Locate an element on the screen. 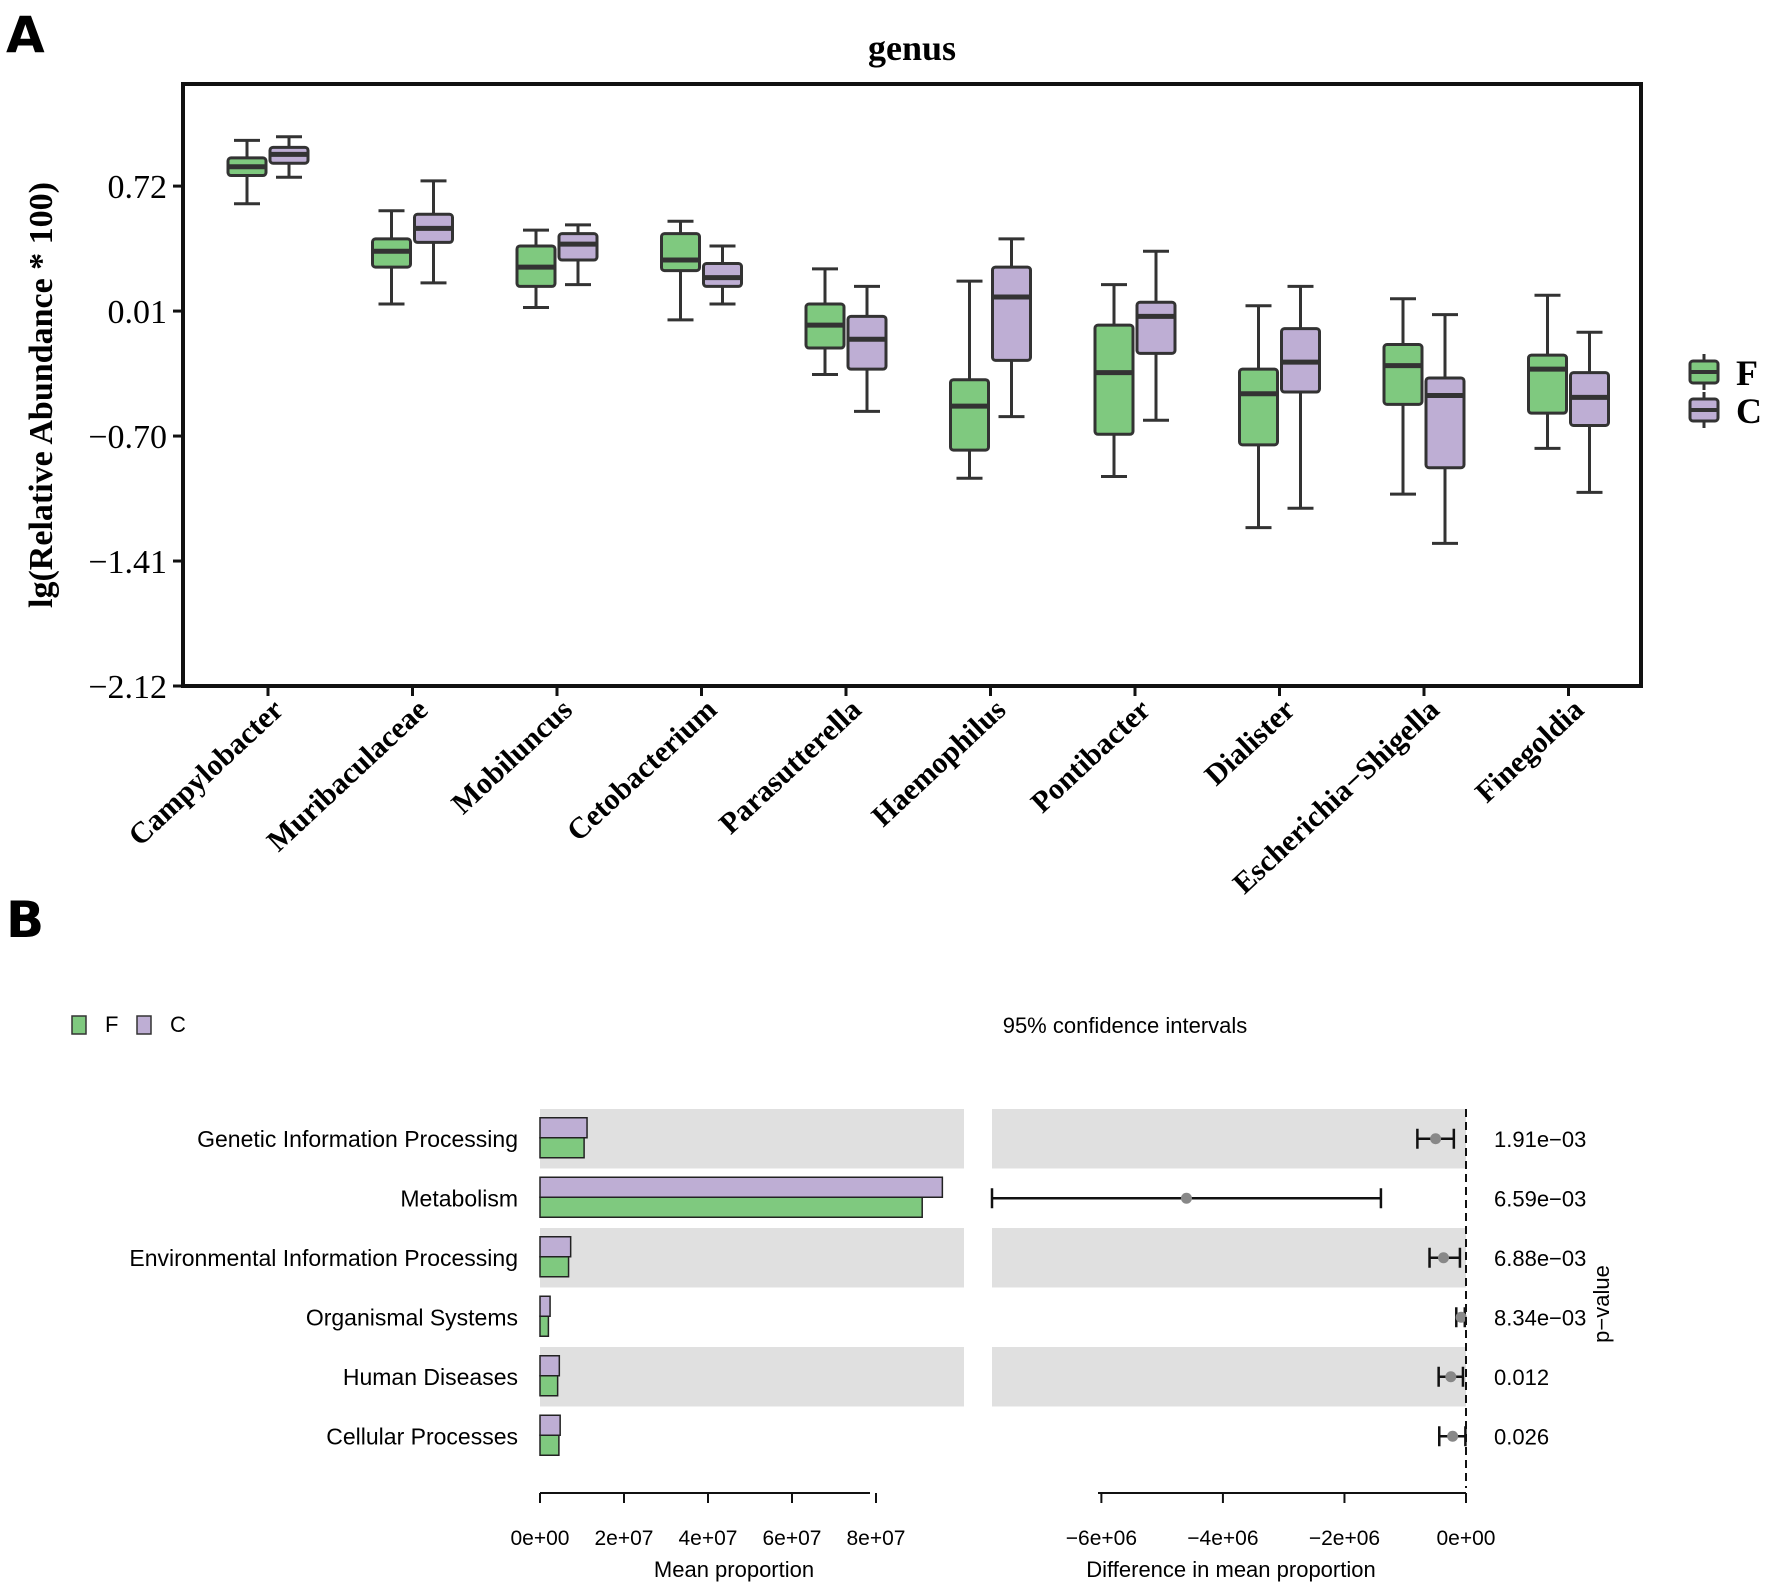 The height and width of the screenshot is (1590, 1772). mean-proportion-bars is located at coordinates (741, 1286).